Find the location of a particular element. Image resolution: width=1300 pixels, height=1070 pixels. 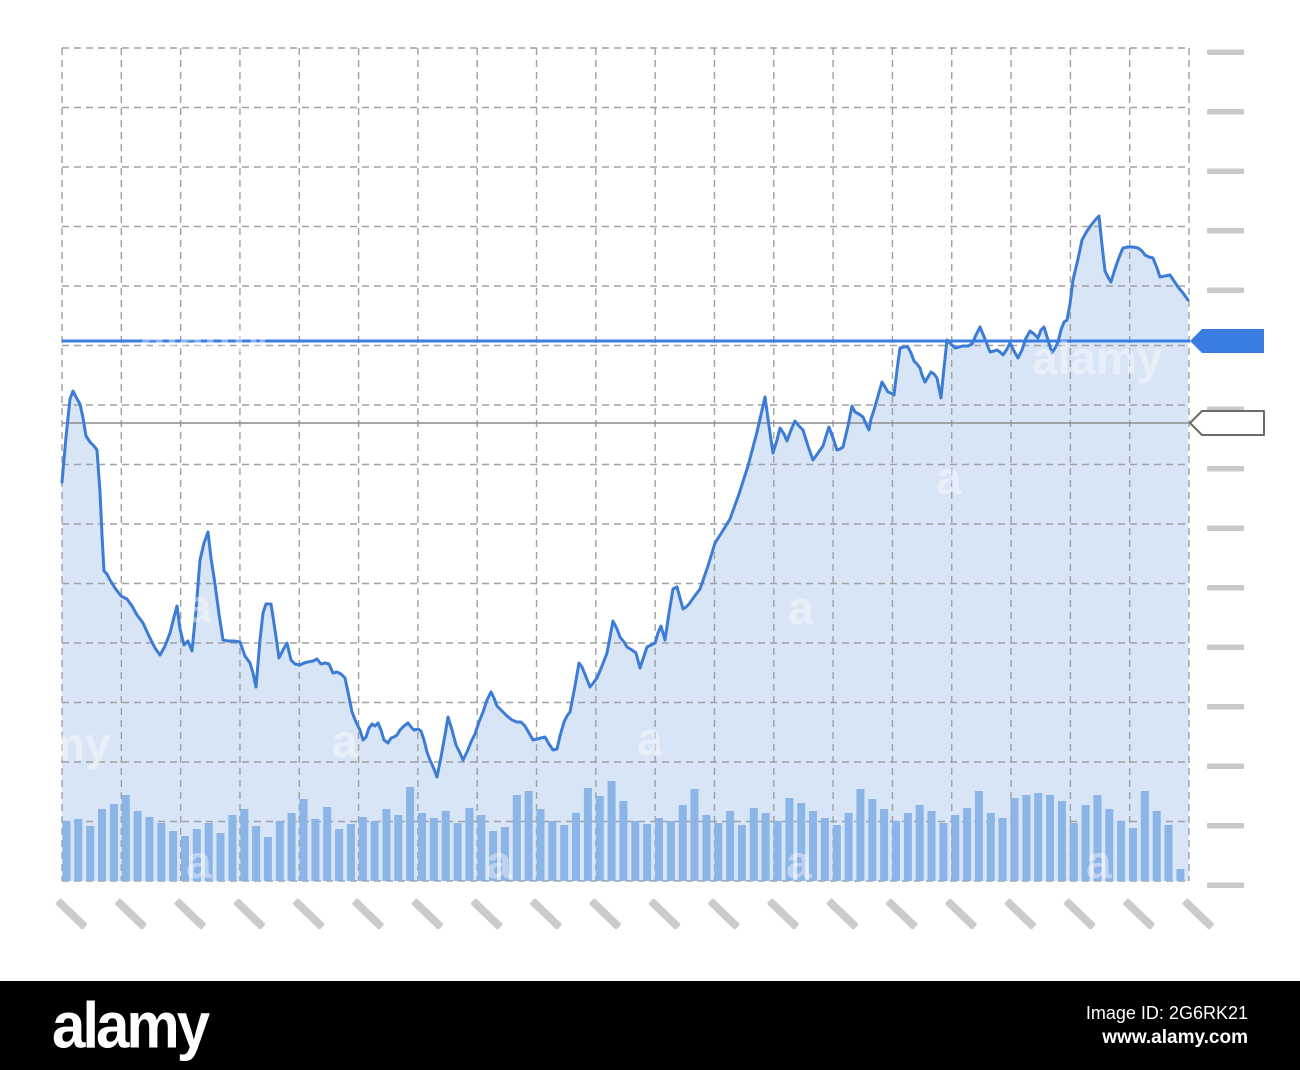

x-axis-ticks is located at coordinates (634, 914).